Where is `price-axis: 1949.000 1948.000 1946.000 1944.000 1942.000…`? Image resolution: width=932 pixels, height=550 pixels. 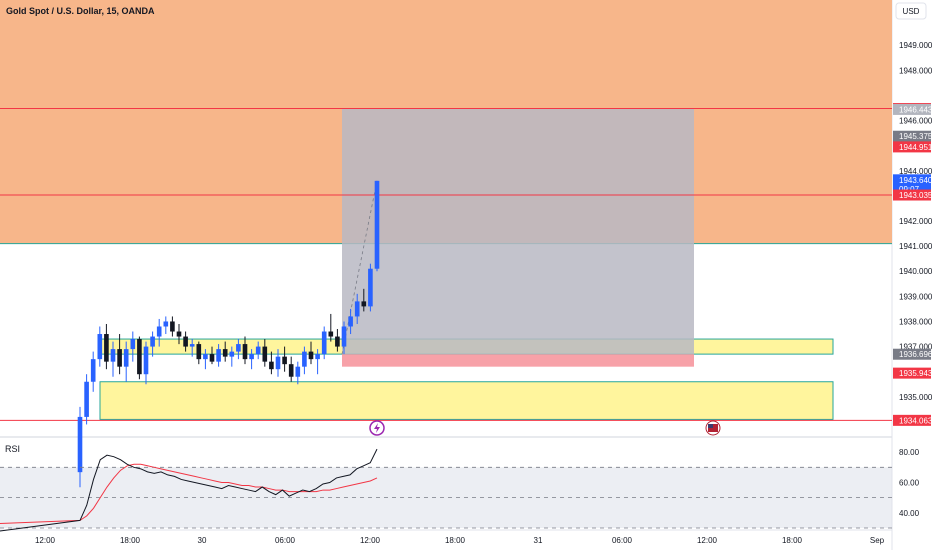 price-axis: 1949.000 1948.000 1946.000 1944.000 1942.000… is located at coordinates (915, 221).